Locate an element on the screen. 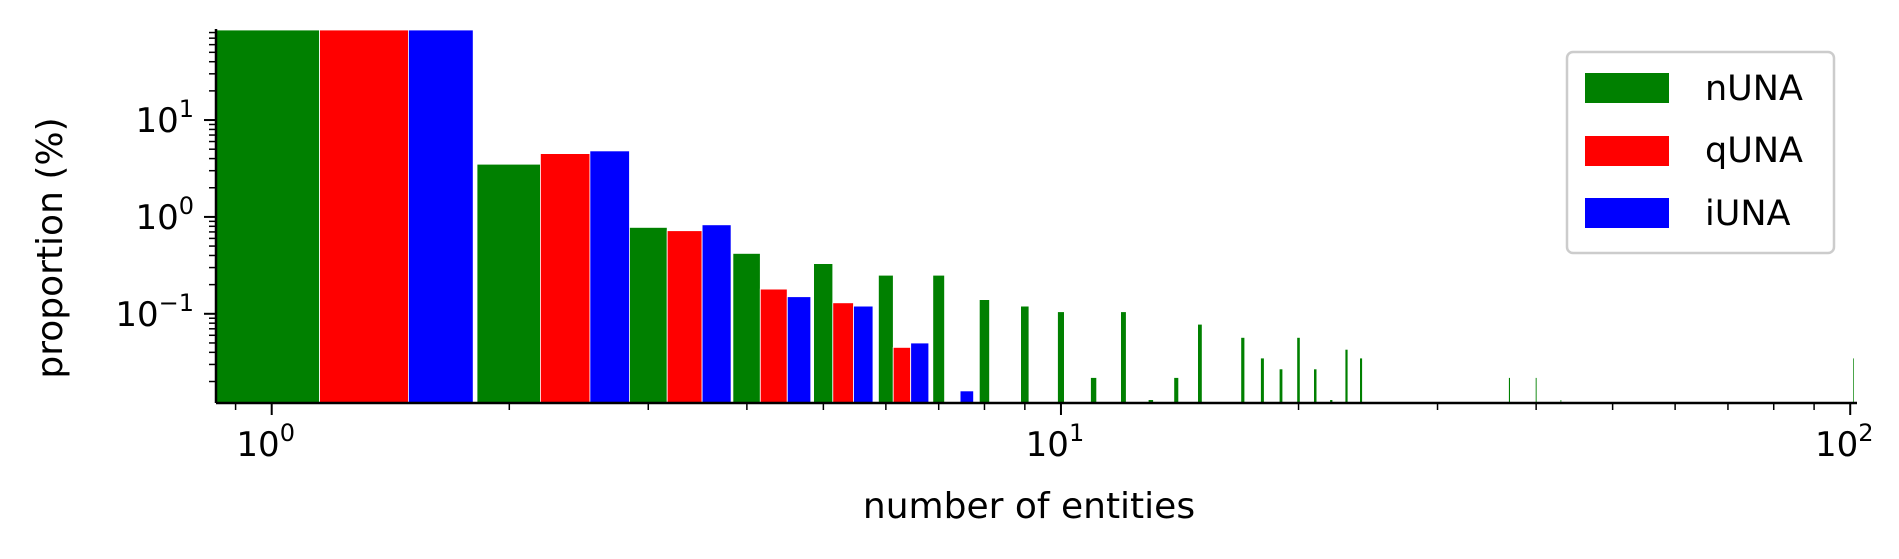 Image resolution: width=1899 pixels, height=559 pixels. legend-swatch-quna is located at coordinates (1627, 151).